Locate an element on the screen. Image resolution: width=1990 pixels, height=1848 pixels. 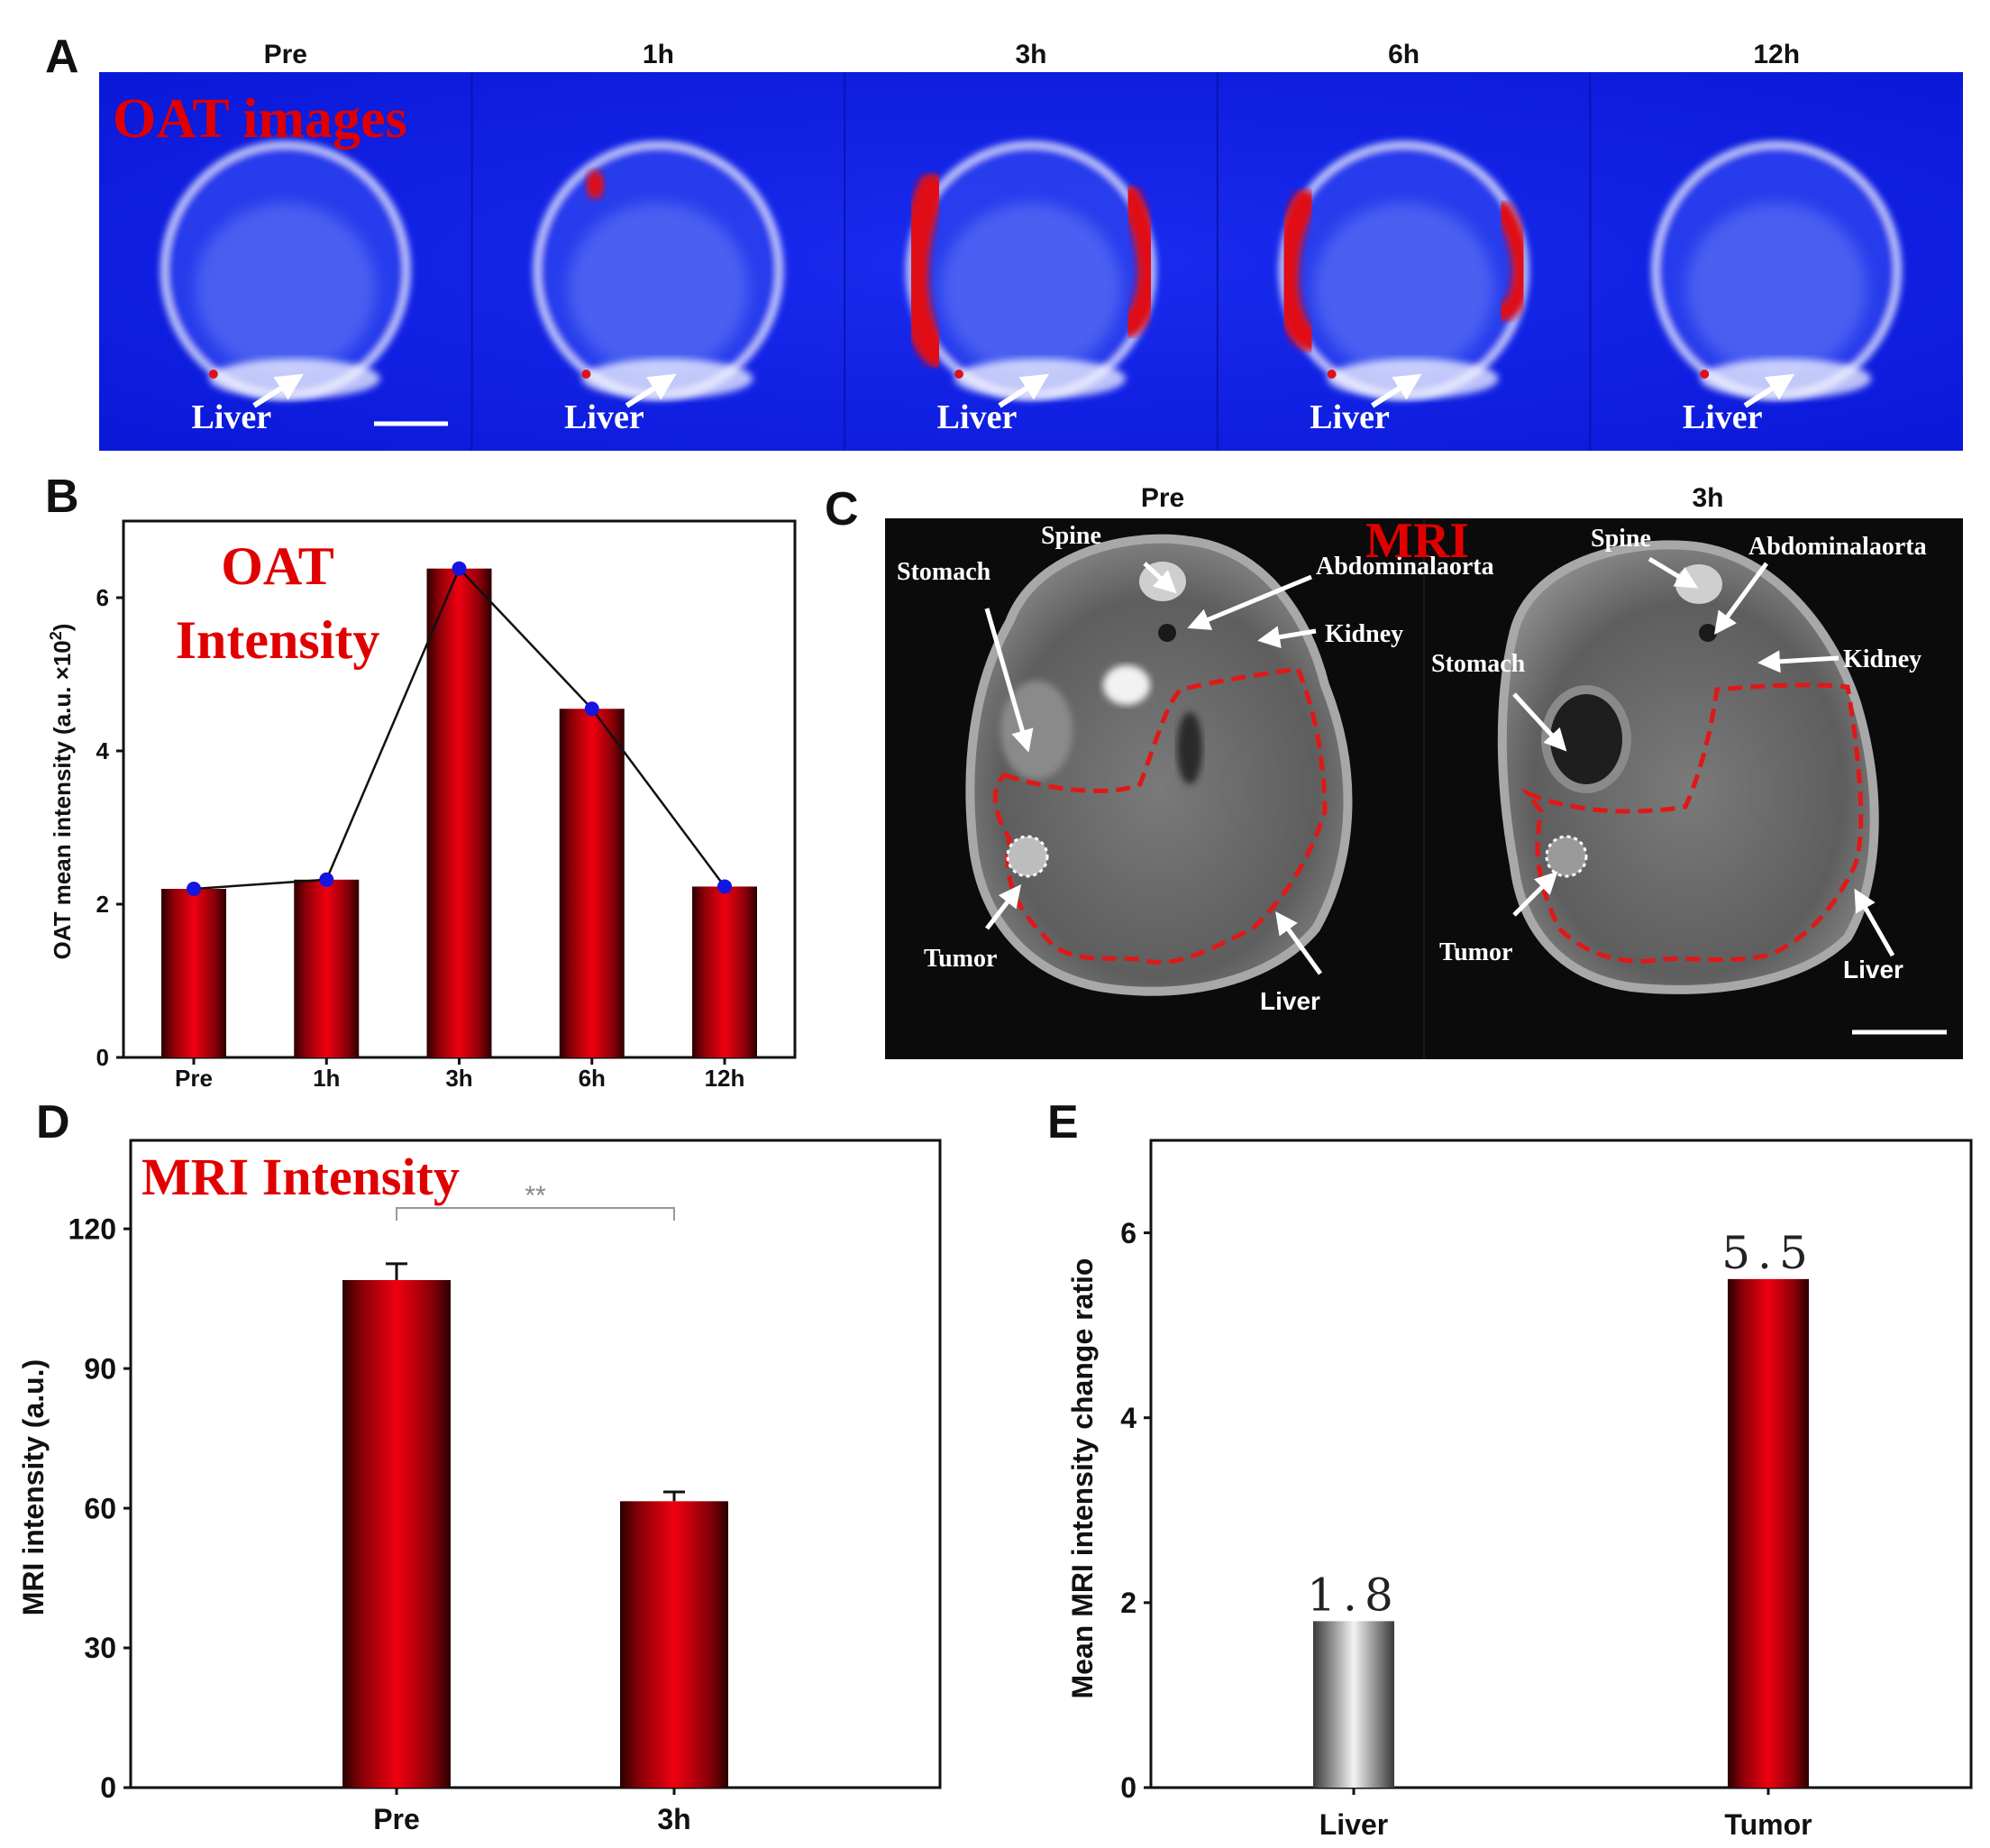
x-tick-label: 6h is located at coordinates (592, 1078).